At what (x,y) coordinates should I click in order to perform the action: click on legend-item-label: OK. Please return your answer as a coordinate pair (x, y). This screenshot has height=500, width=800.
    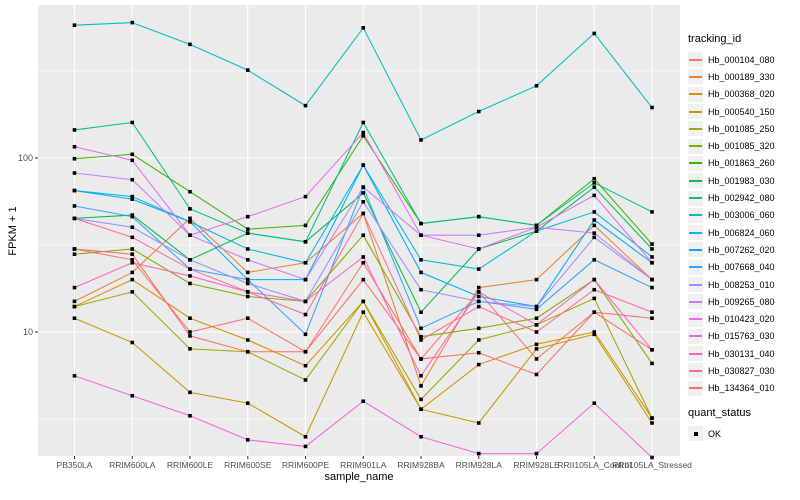
    Looking at the image, I should click on (715, 433).